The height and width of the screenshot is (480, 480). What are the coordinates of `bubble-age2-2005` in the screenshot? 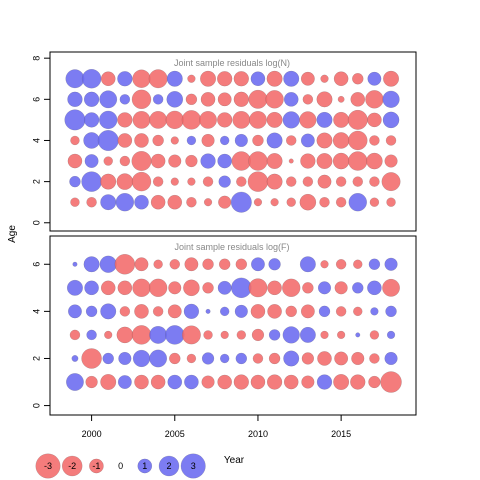 It's located at (174, 181).